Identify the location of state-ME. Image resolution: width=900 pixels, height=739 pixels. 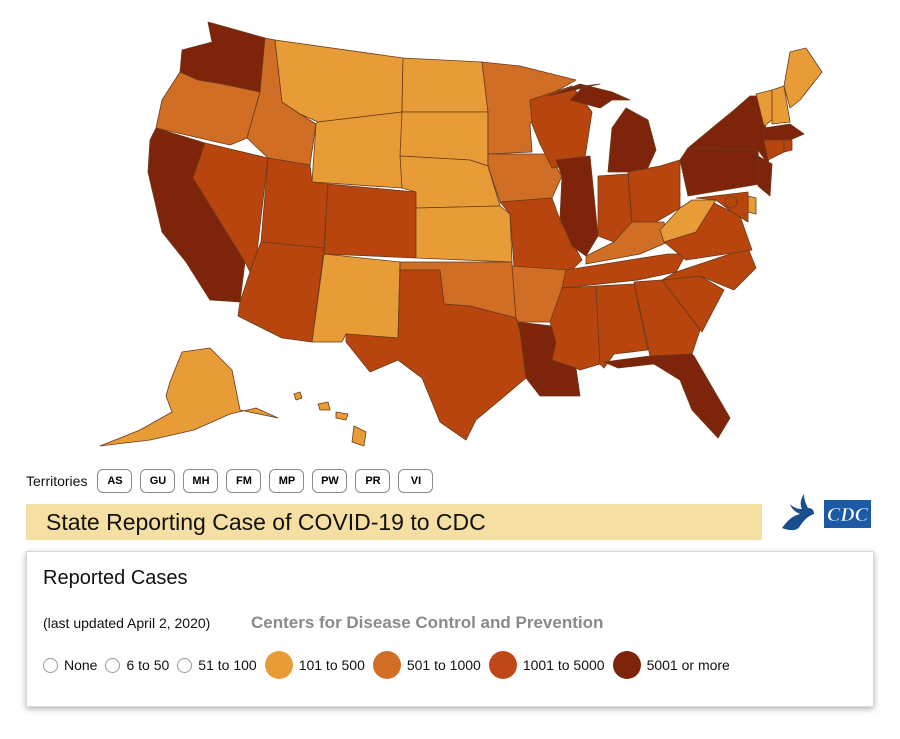
(803, 78).